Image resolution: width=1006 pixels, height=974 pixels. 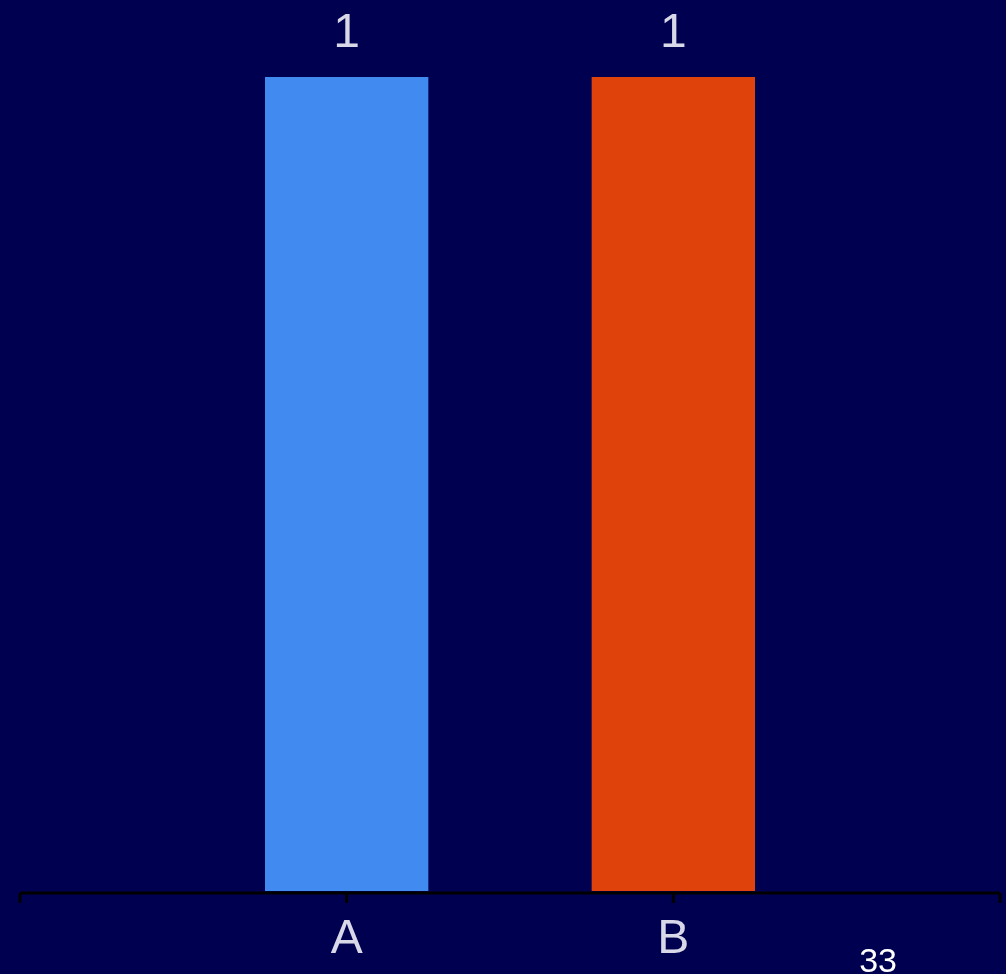 What do you see at coordinates (673, 936) in the screenshot?
I see `x-tick-label: B` at bounding box center [673, 936].